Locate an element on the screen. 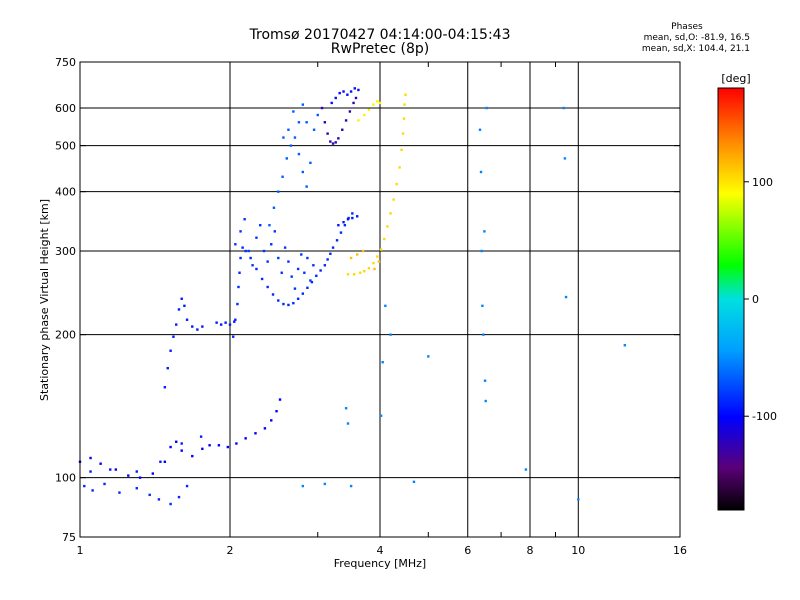 The height and width of the screenshot is (600, 800). x-tick-label: 6 is located at coordinates (467, 550).